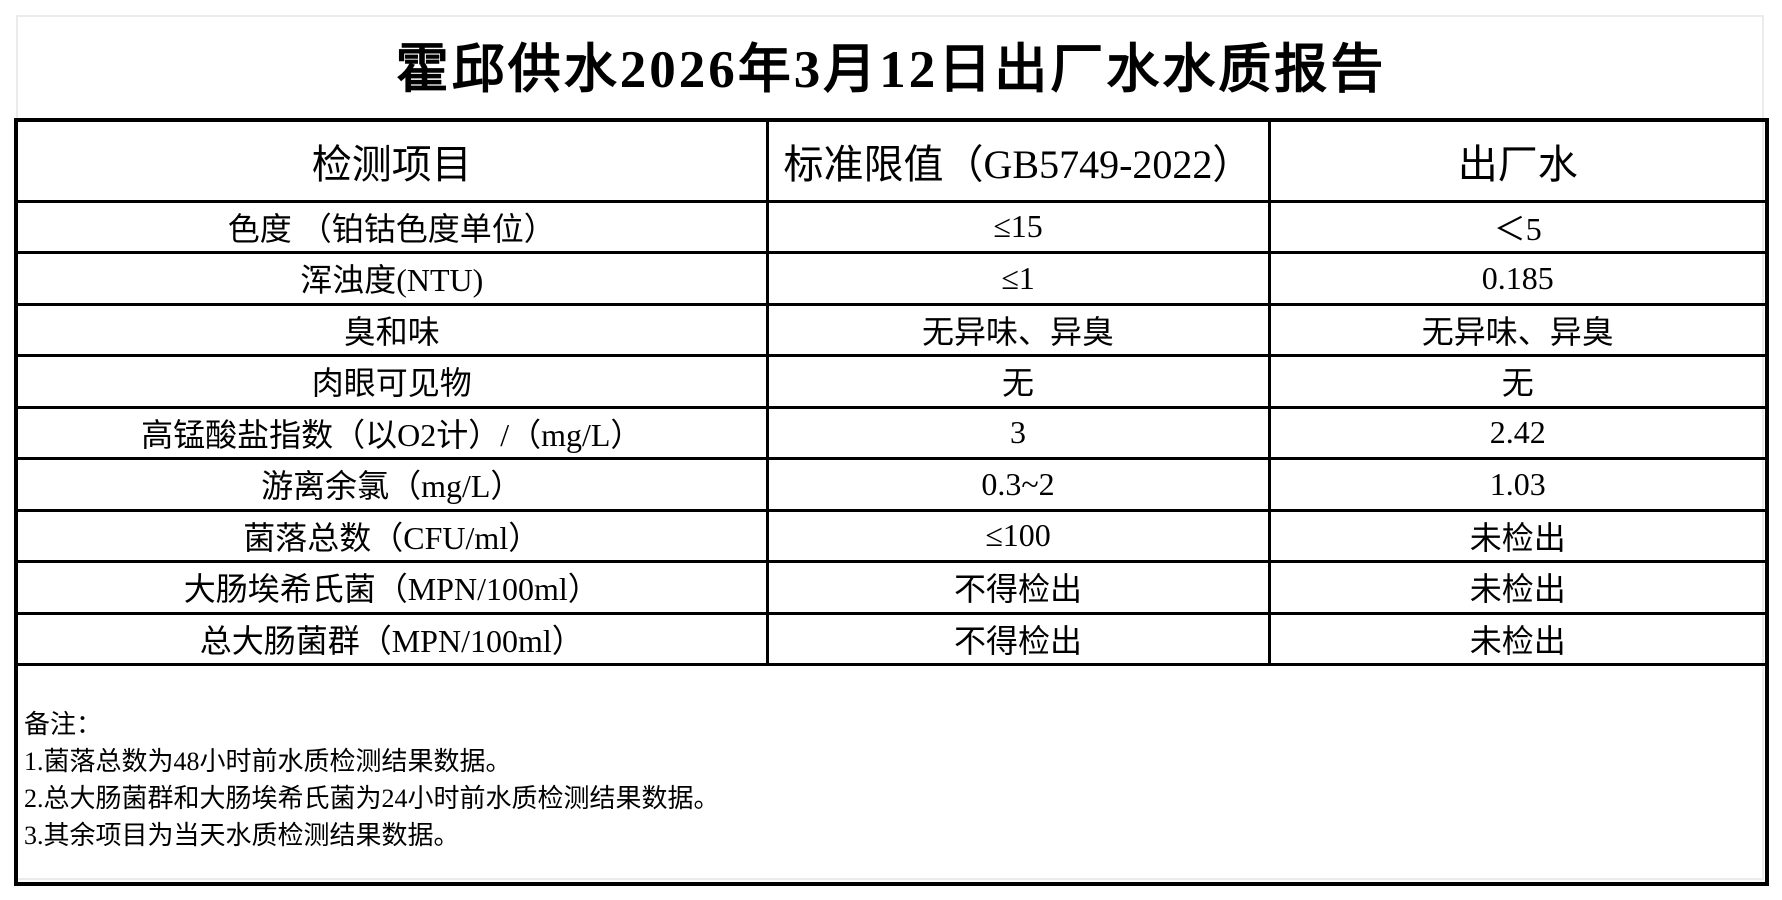 The height and width of the screenshot is (900, 1782). Describe the element at coordinates (391, 535) in the screenshot. I see `parameter-name: 菌落总数（CFU/ml）` at that location.